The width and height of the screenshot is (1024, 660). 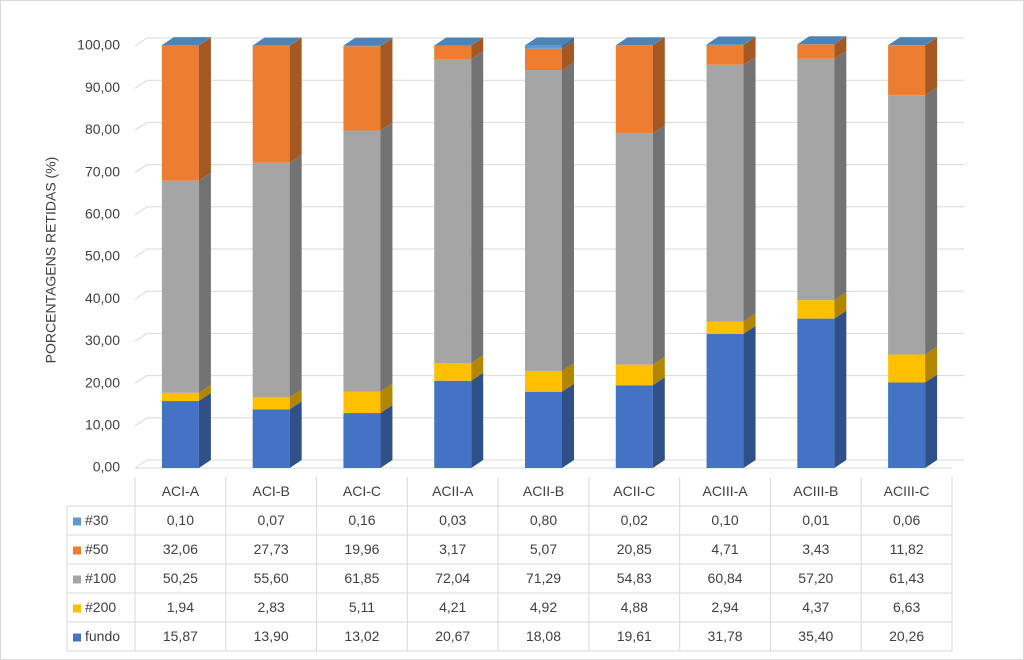 What do you see at coordinates (634, 607) in the screenshot?
I see `table-value: 4,88` at bounding box center [634, 607].